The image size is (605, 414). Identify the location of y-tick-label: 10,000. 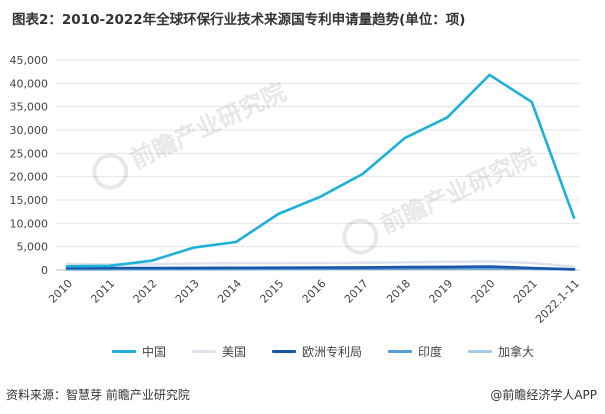
(29, 223).